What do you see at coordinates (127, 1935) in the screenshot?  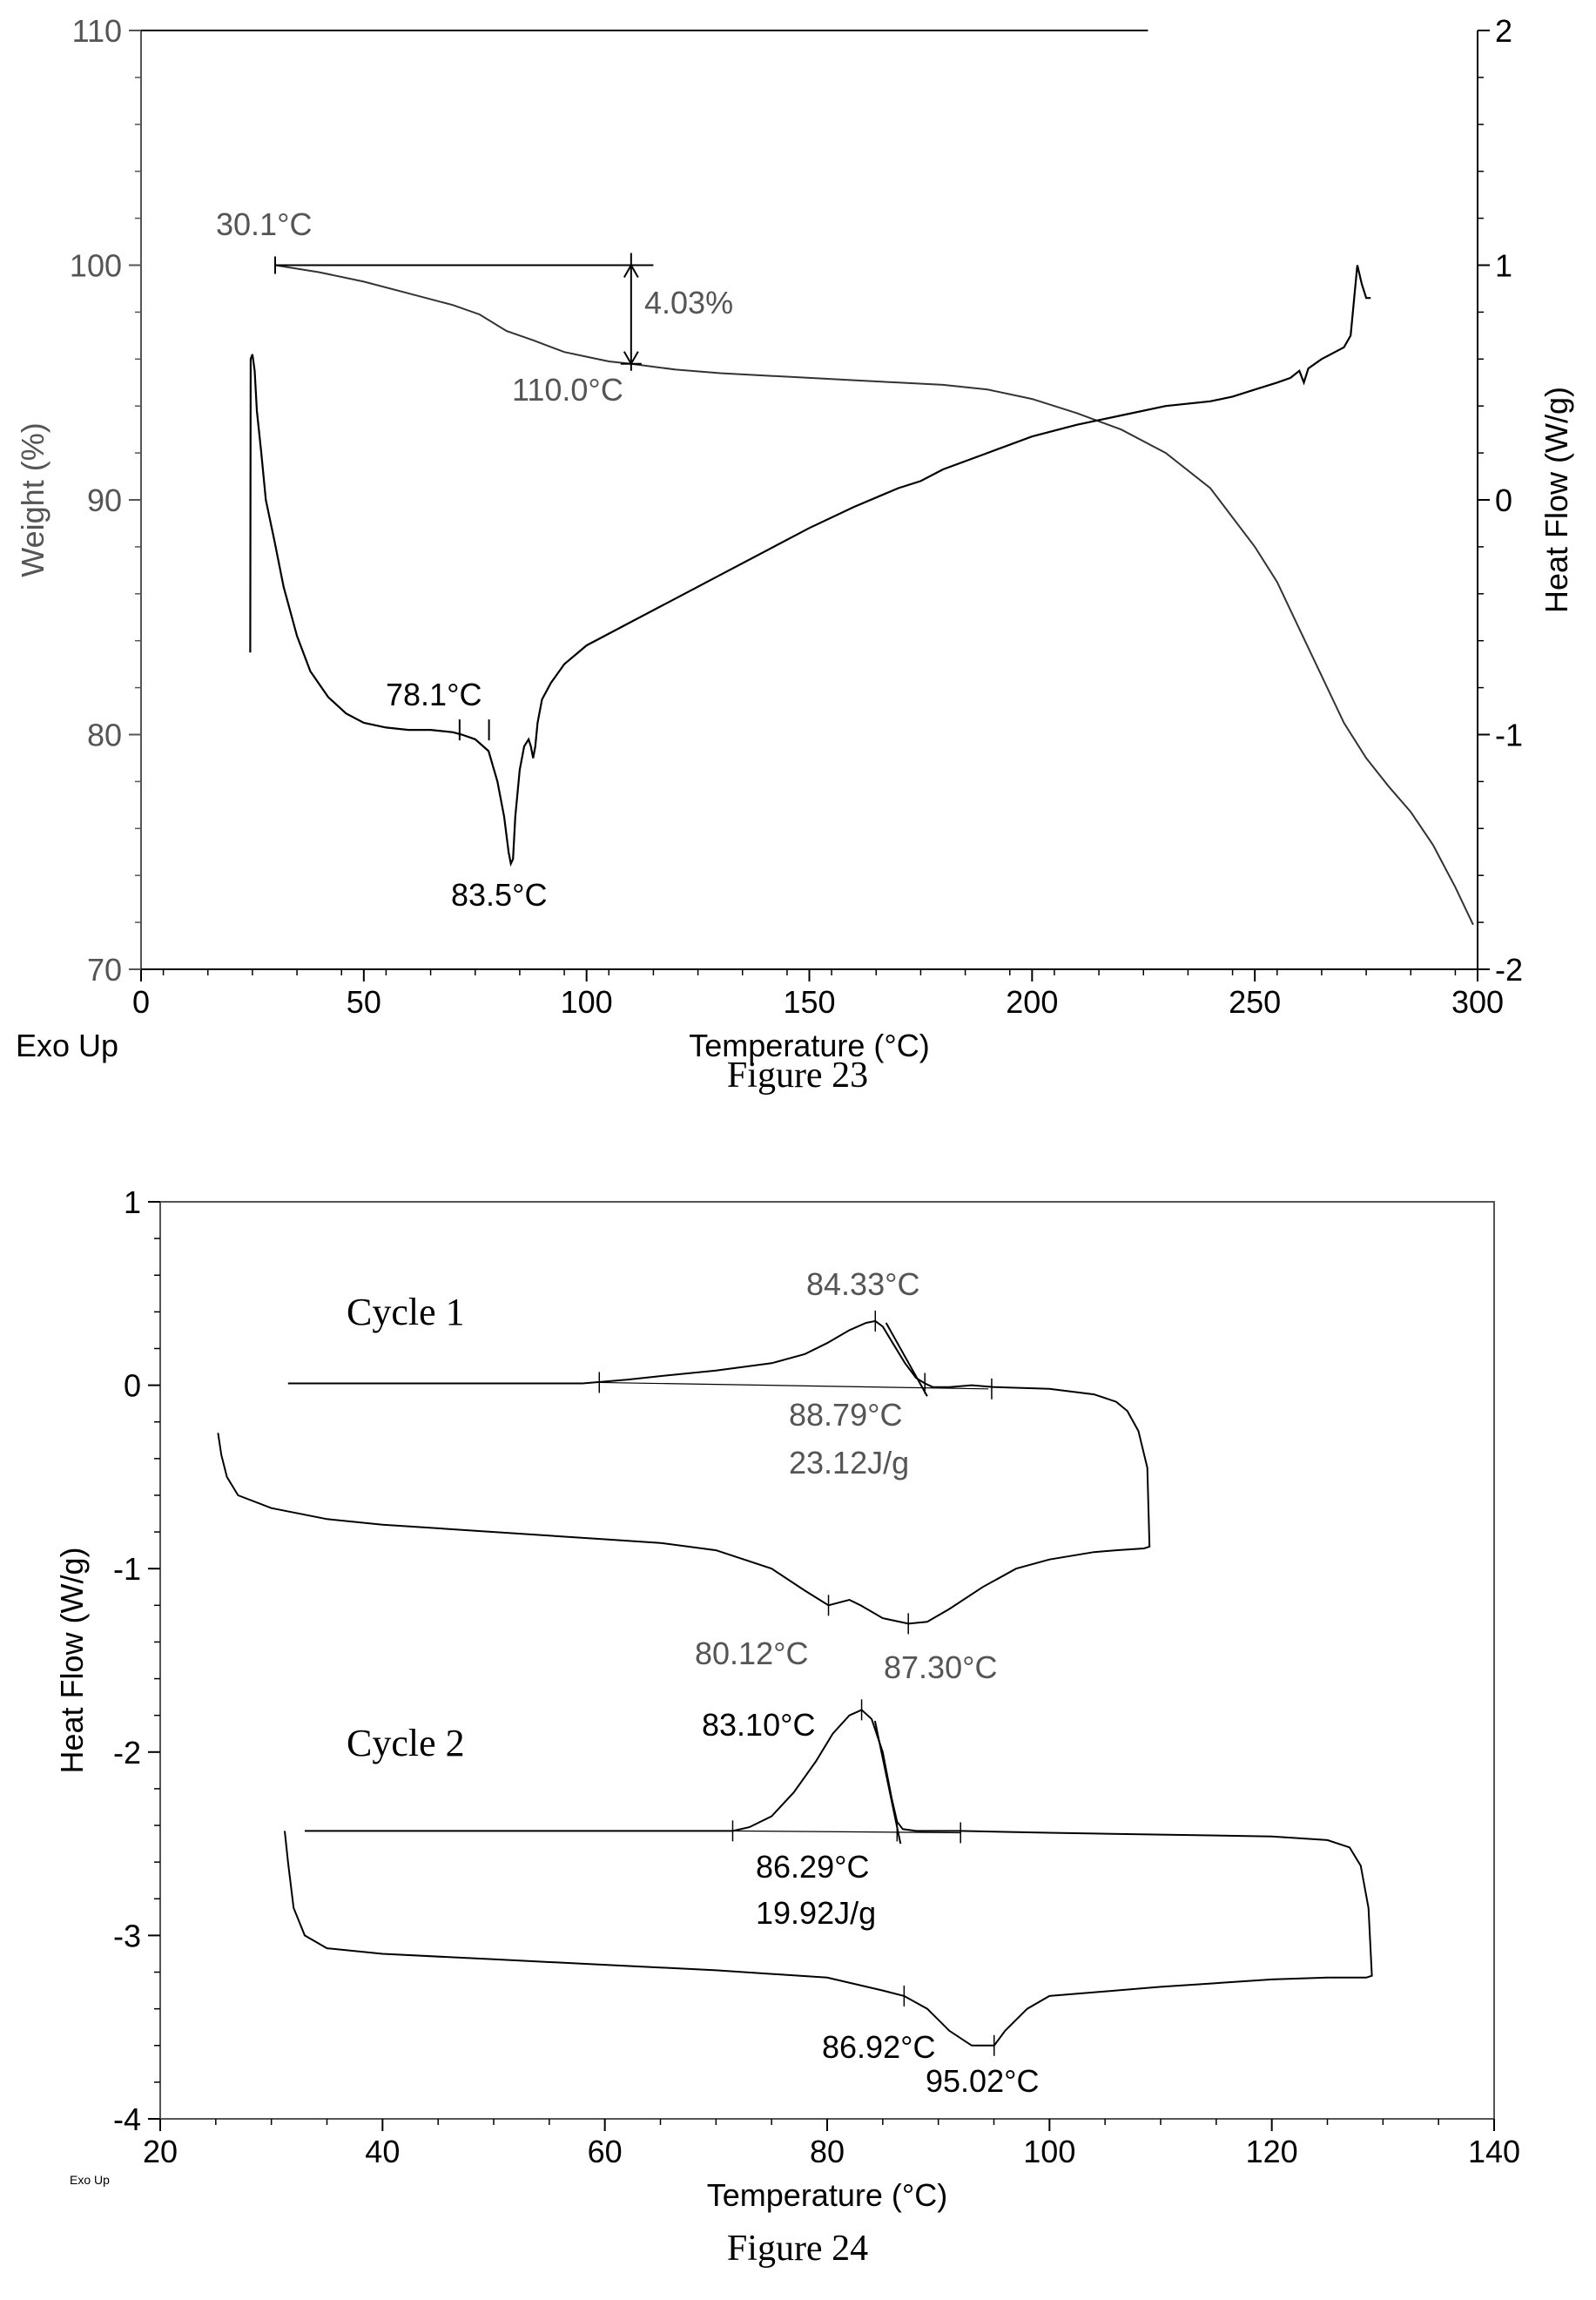 I see `y-tick-label: -3` at bounding box center [127, 1935].